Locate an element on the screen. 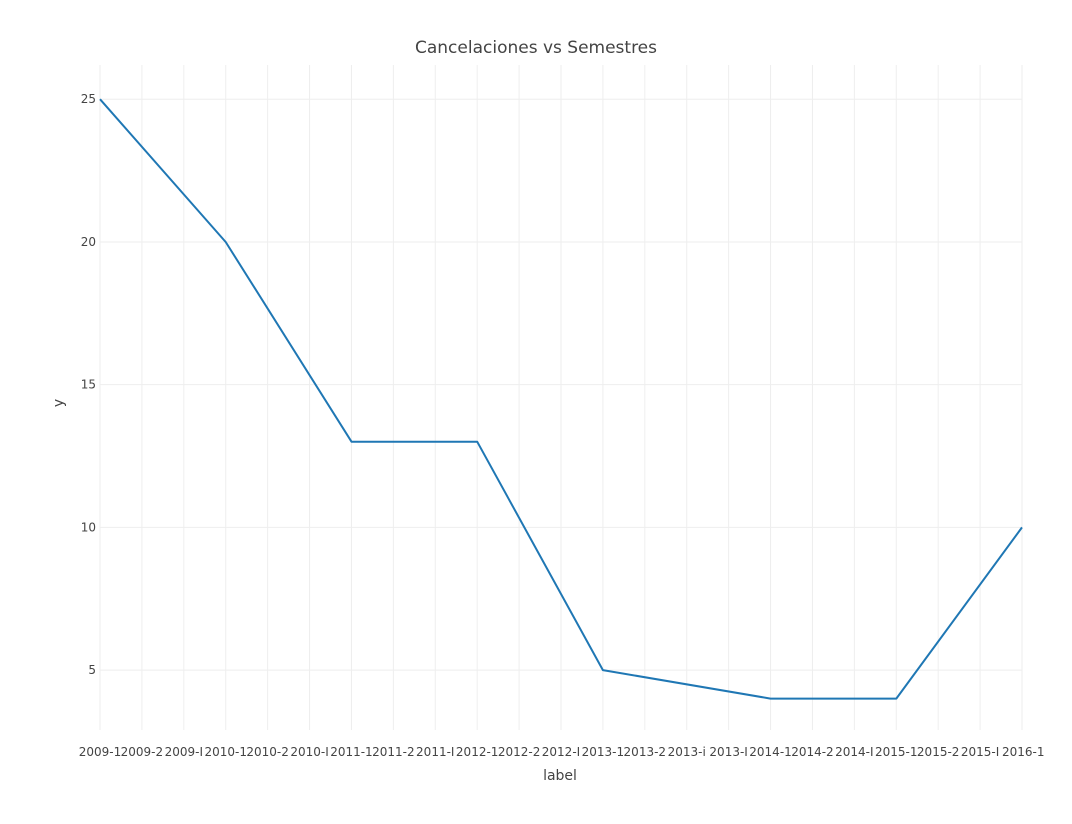 Image resolution: width=1072 pixels, height=824 pixels. x-tick-label: 2015-2 is located at coordinates (938, 752).